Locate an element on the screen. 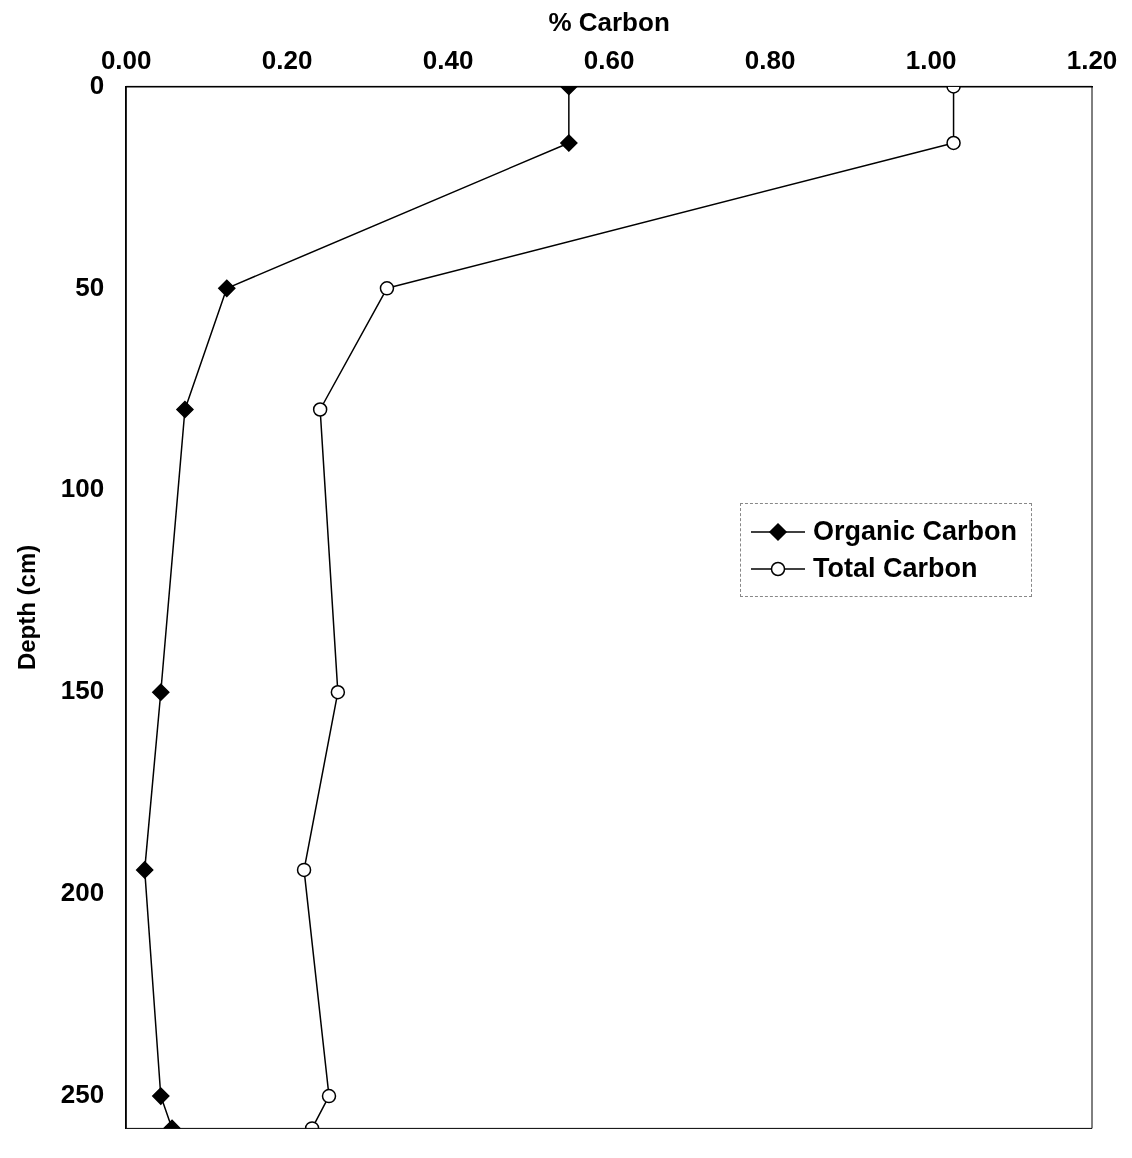 Image resolution: width=1132 pixels, height=1158 pixels. x-tick-label: 1.00 is located at coordinates (931, 59).